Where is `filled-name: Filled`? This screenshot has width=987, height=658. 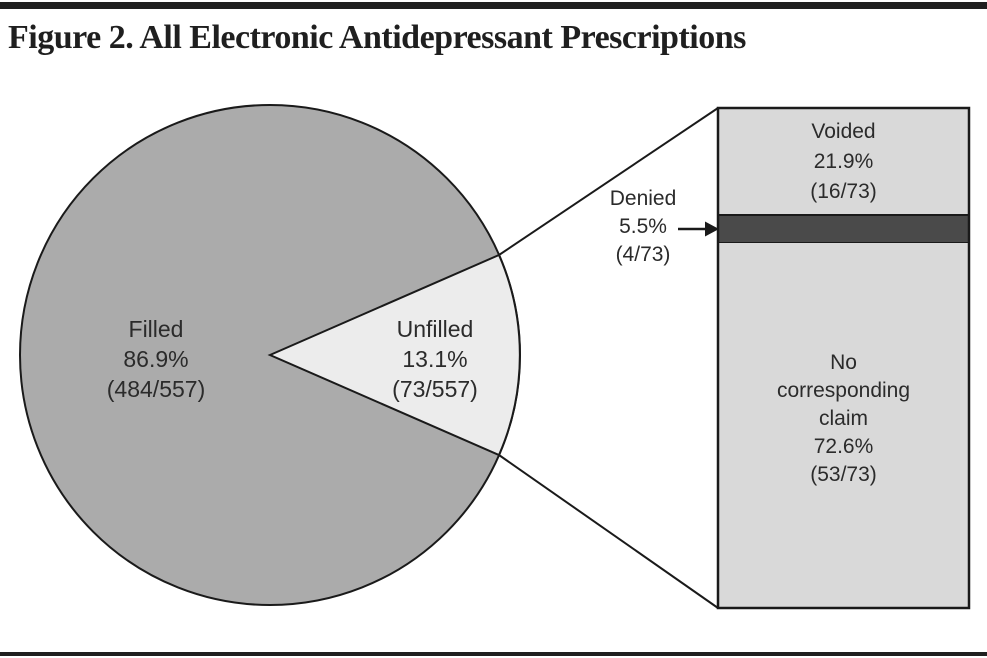
filled-name: Filled is located at coordinates (156, 329).